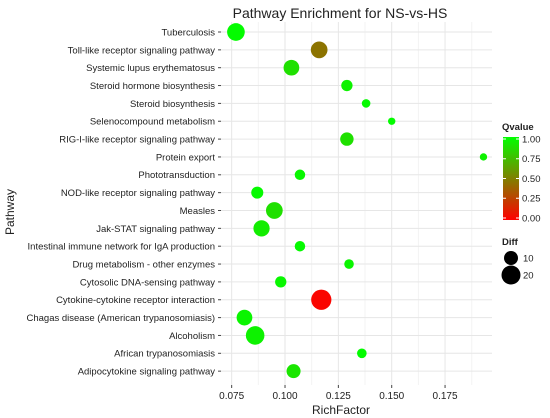  What do you see at coordinates (340, 13) in the screenshot?
I see `chart-title: Pathway Enrichment for NS-vs-HS` at bounding box center [340, 13].